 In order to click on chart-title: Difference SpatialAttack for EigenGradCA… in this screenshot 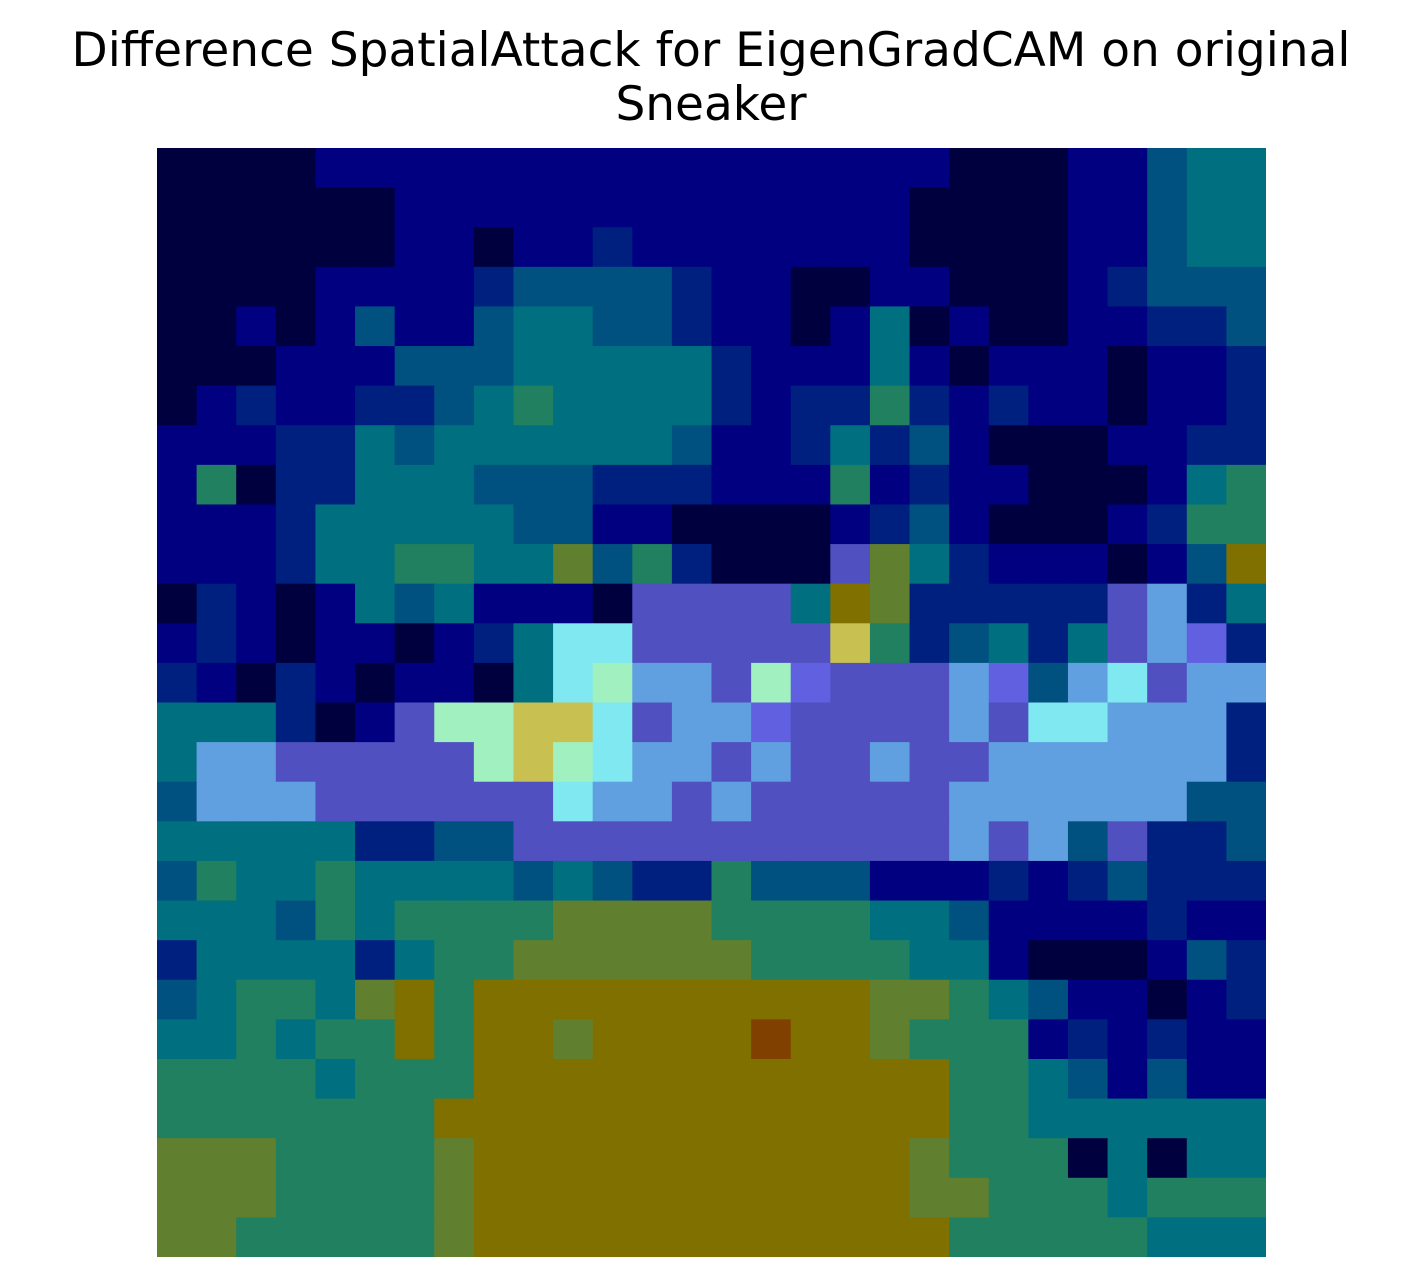, I will do `click(711, 78)`.